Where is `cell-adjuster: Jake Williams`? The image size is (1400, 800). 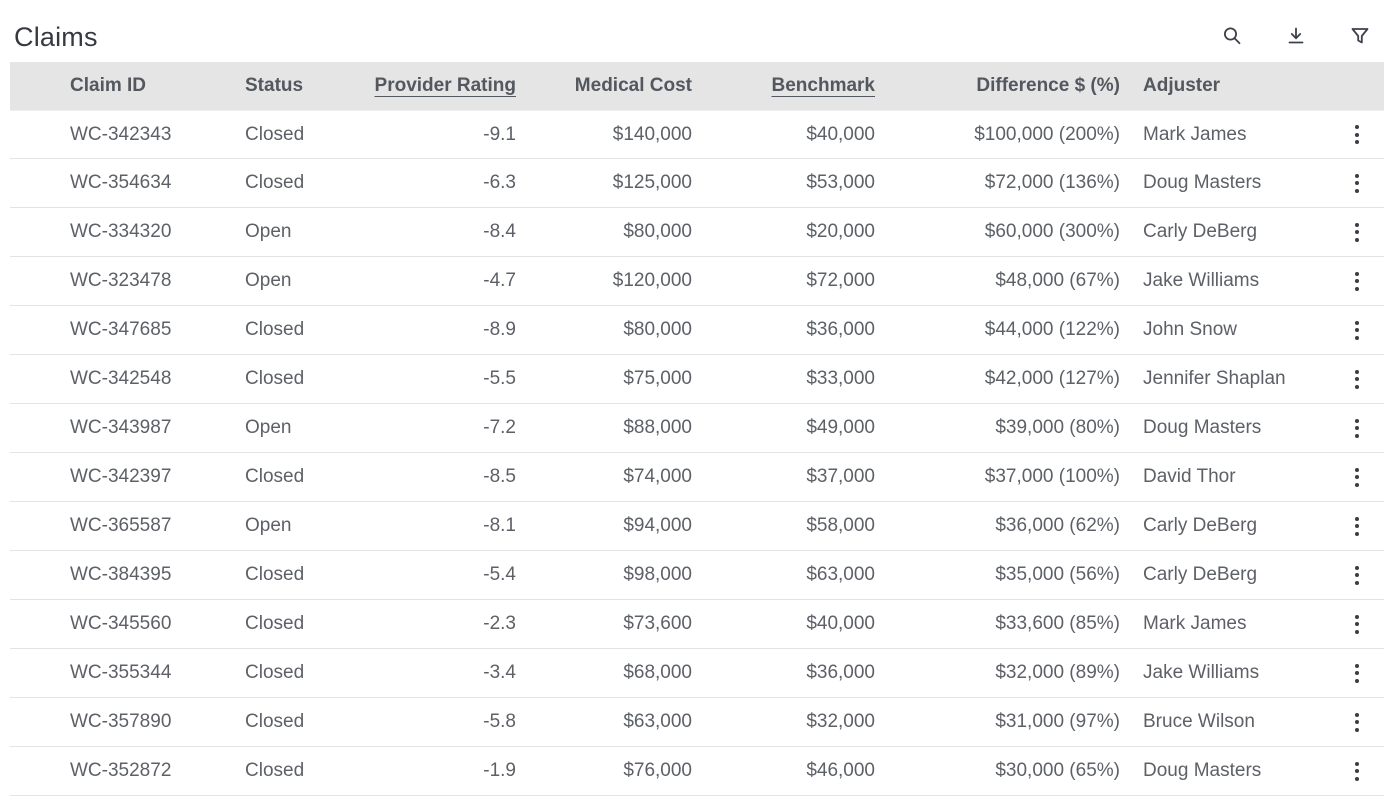
cell-adjuster: Jake Williams is located at coordinates (1201, 280).